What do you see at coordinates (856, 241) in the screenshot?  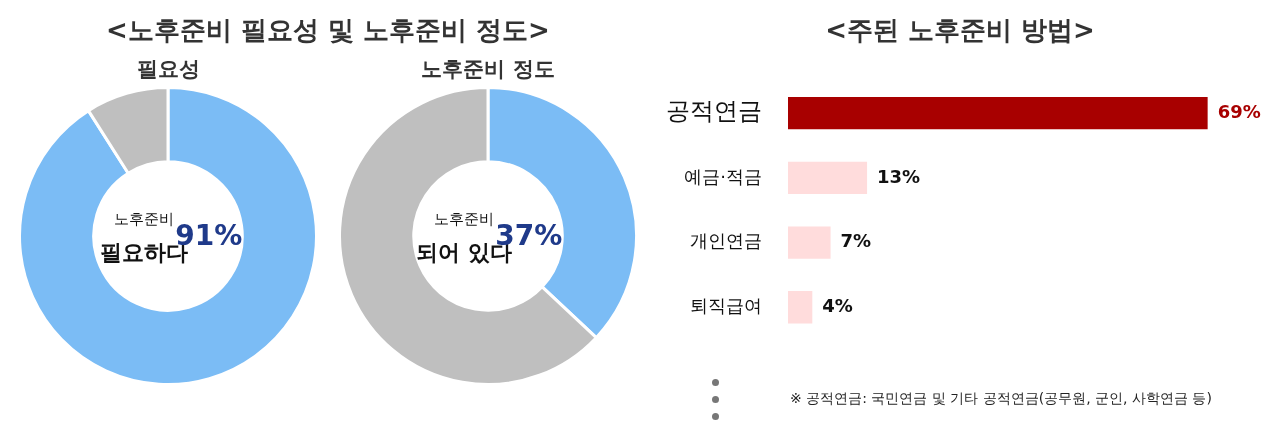 I see `data-label: 7%` at bounding box center [856, 241].